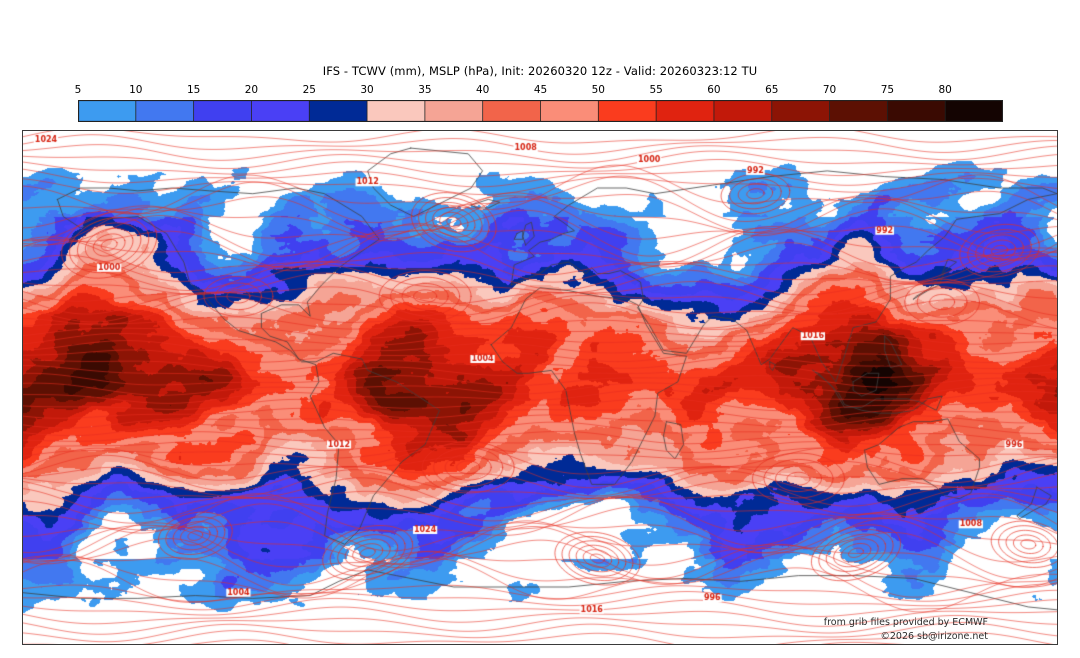 The image size is (1080, 658). I want to click on colorbar-tick-15: 15, so click(193, 90).